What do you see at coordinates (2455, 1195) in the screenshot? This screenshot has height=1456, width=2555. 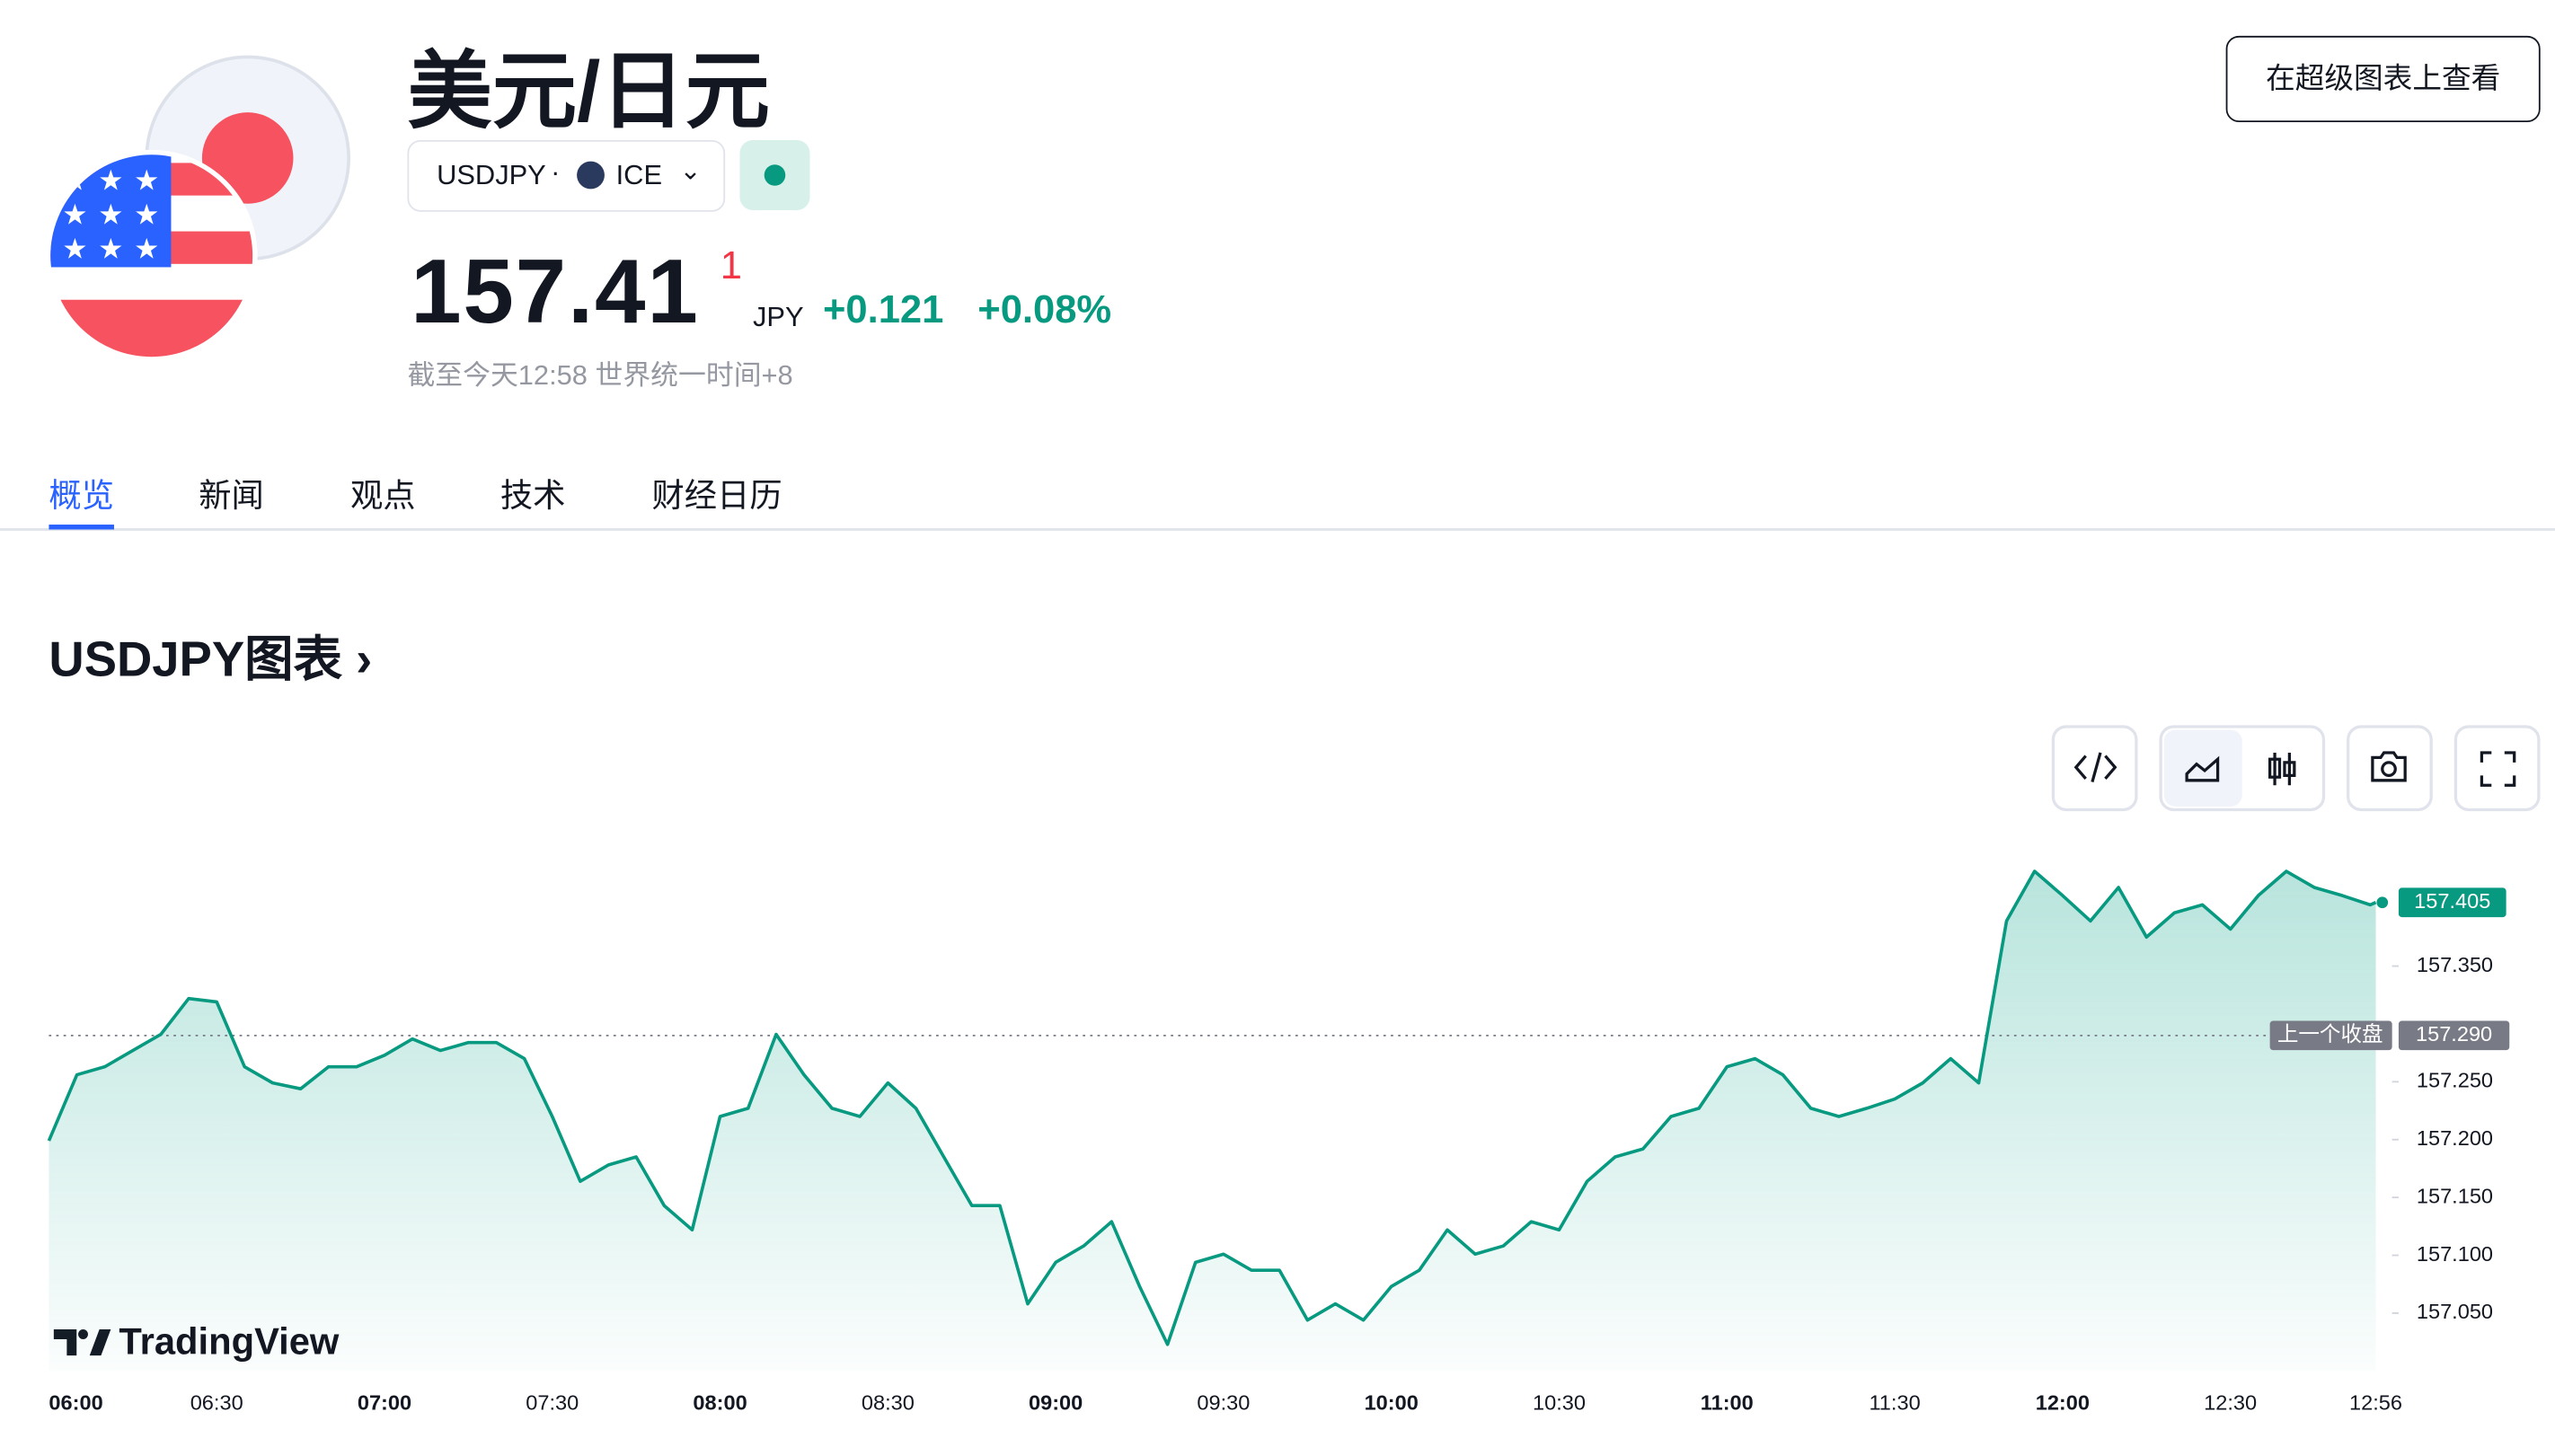 I see `y-tick-label: 157.150` at bounding box center [2455, 1195].